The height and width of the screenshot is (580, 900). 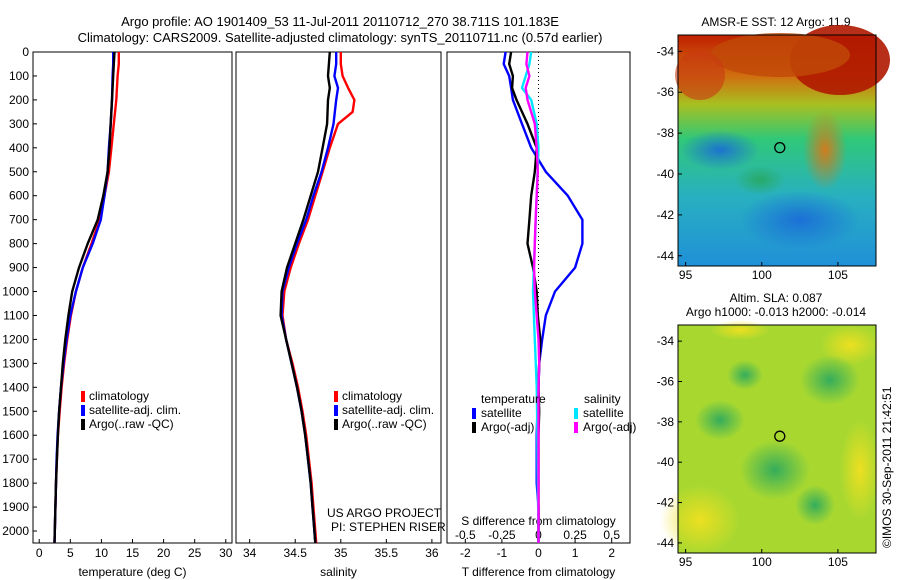 I want to click on sla-argo-marker, so click(x=780, y=436).